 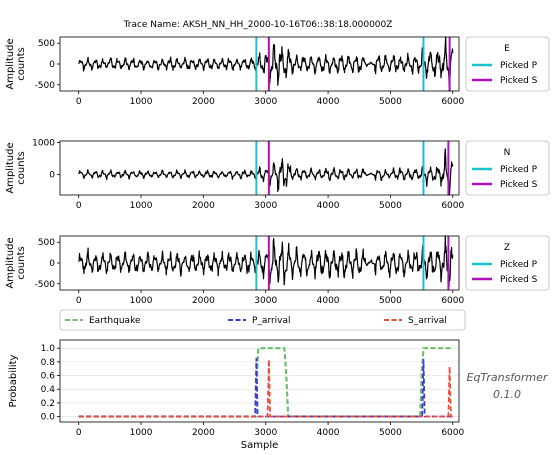 I want to click on legend: Earthquake P_arrival S_arrival, so click(x=262, y=320).